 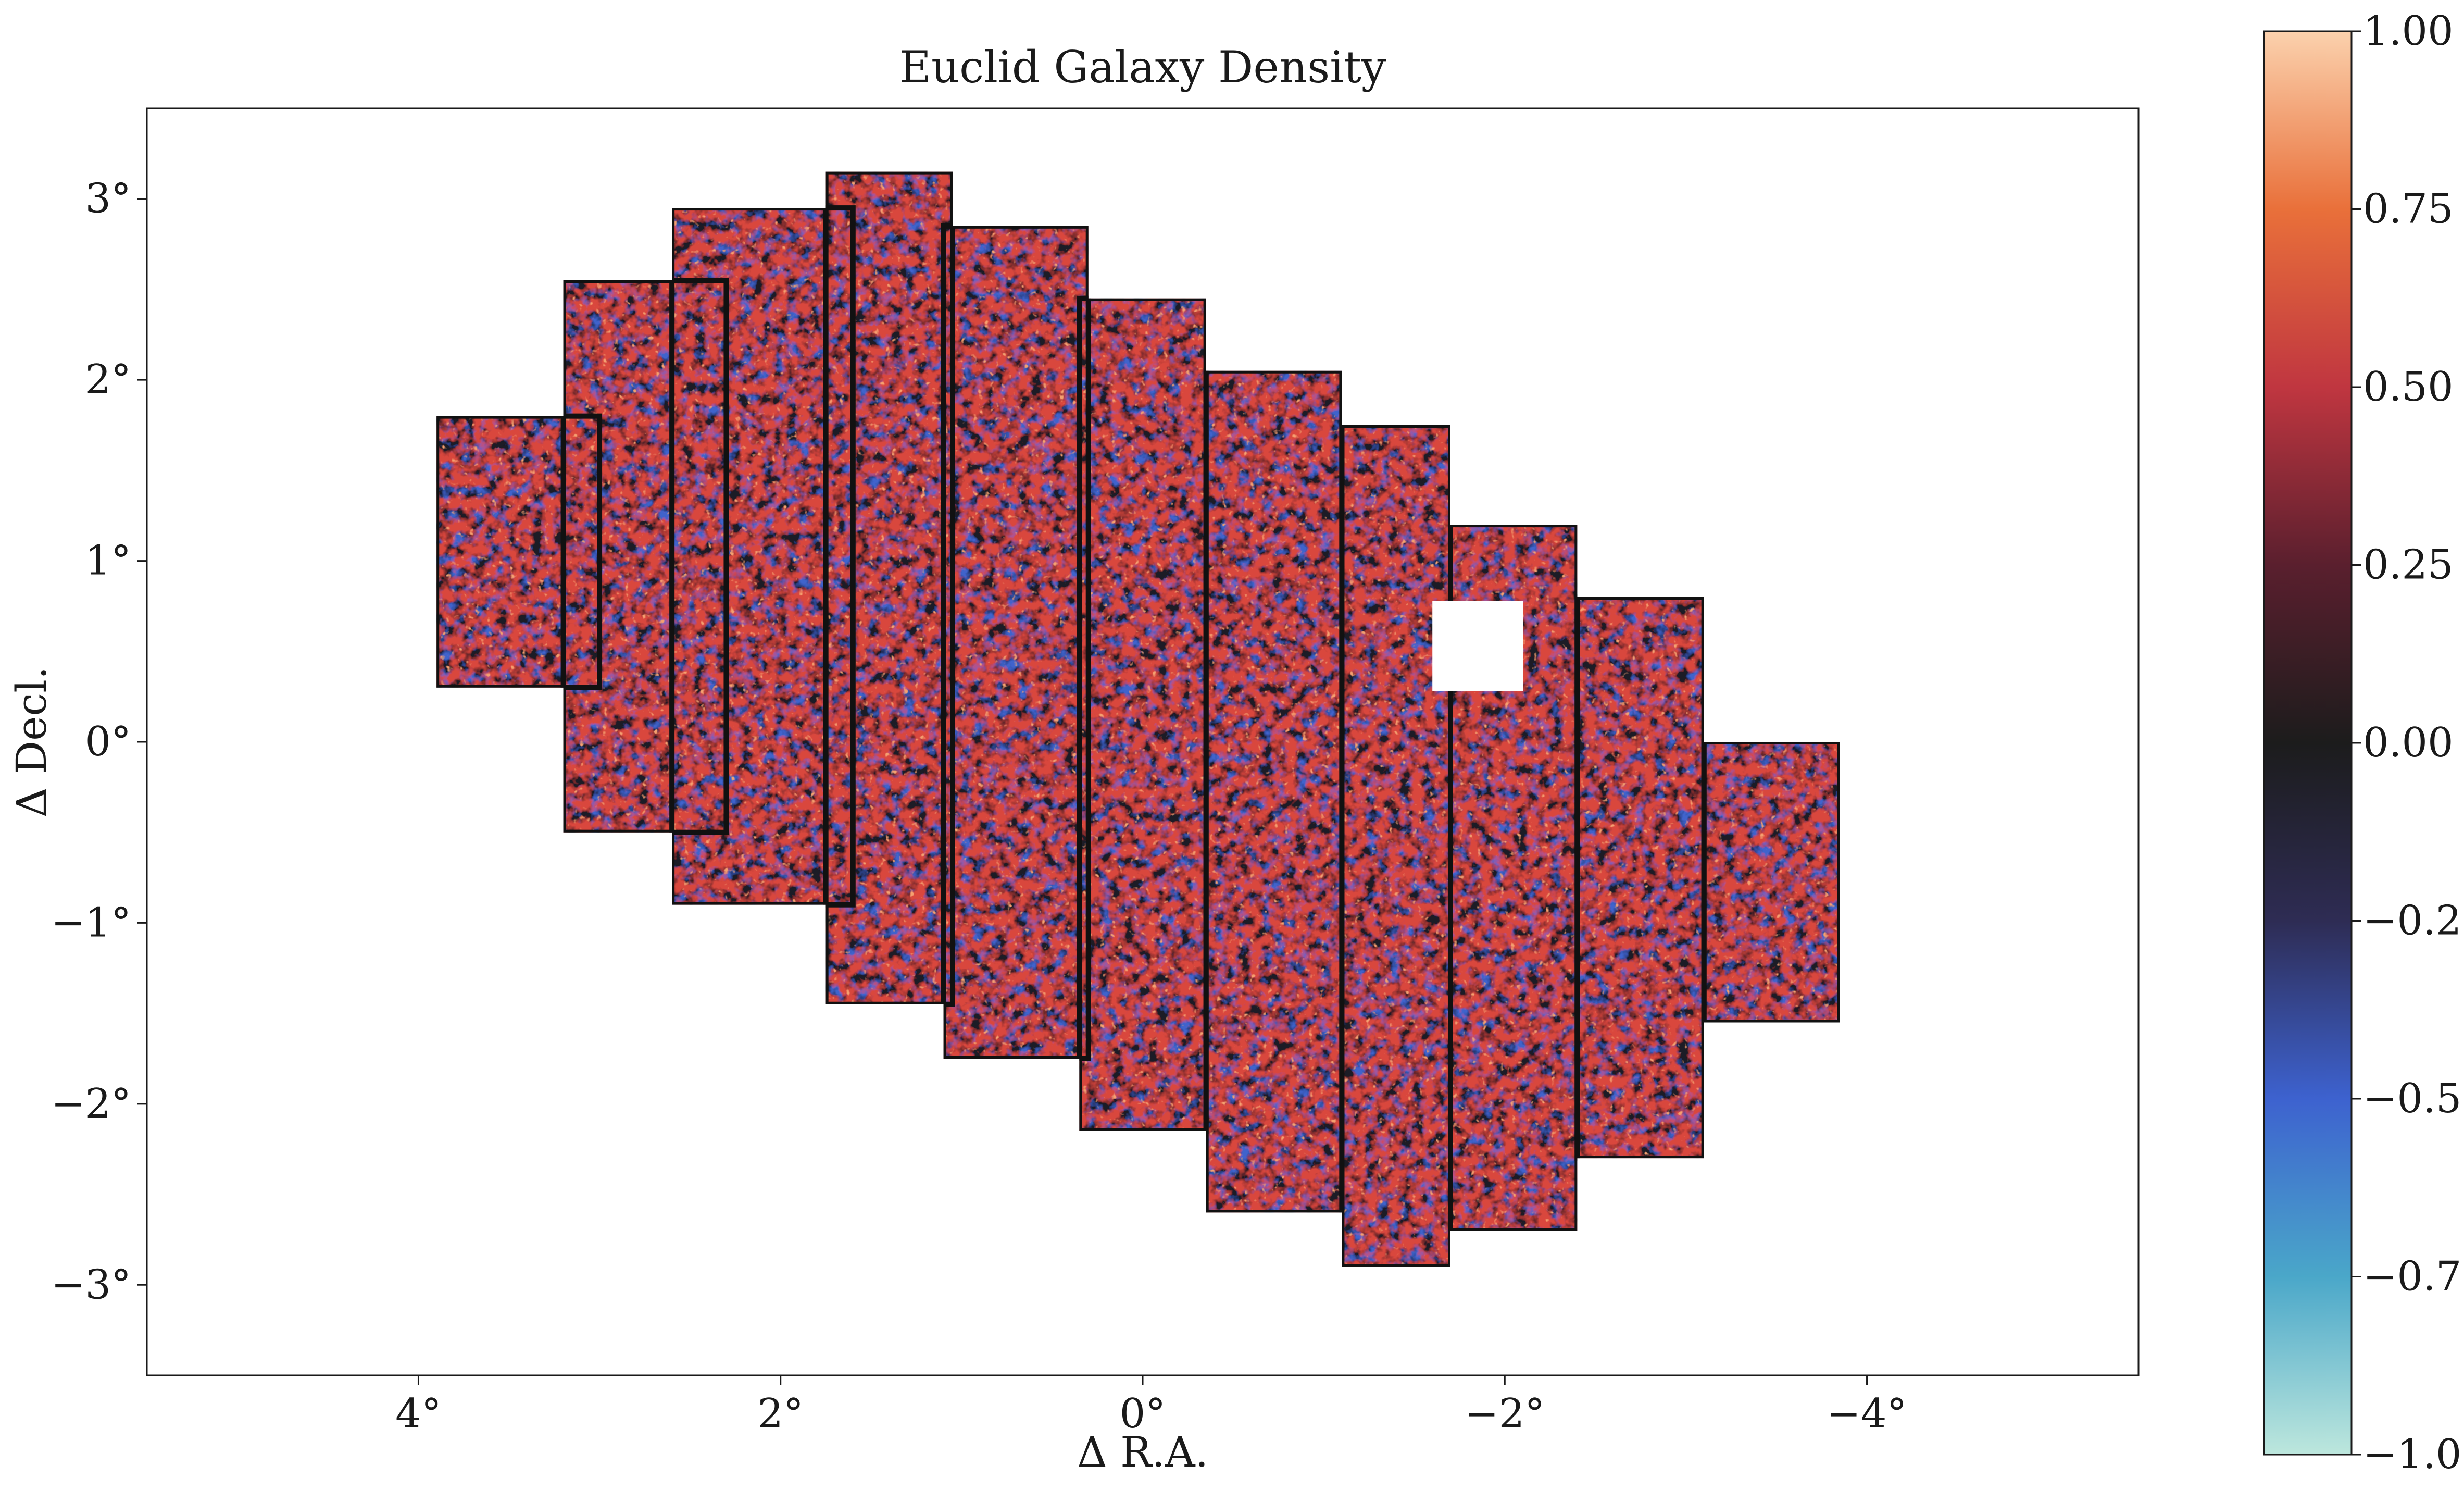 What do you see at coordinates (31, 742) in the screenshot?
I see `y-axis-title: Δ Decl.` at bounding box center [31, 742].